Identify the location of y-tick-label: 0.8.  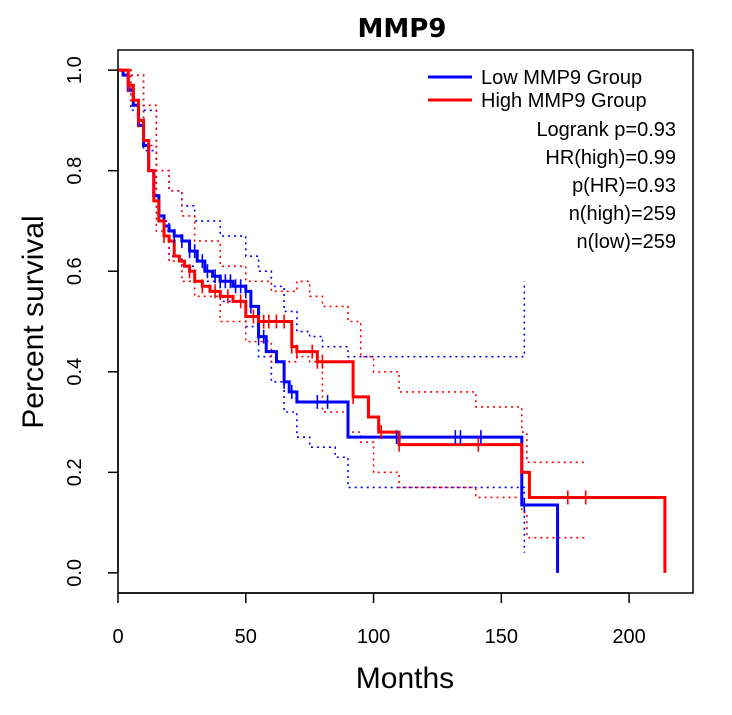
(75, 171).